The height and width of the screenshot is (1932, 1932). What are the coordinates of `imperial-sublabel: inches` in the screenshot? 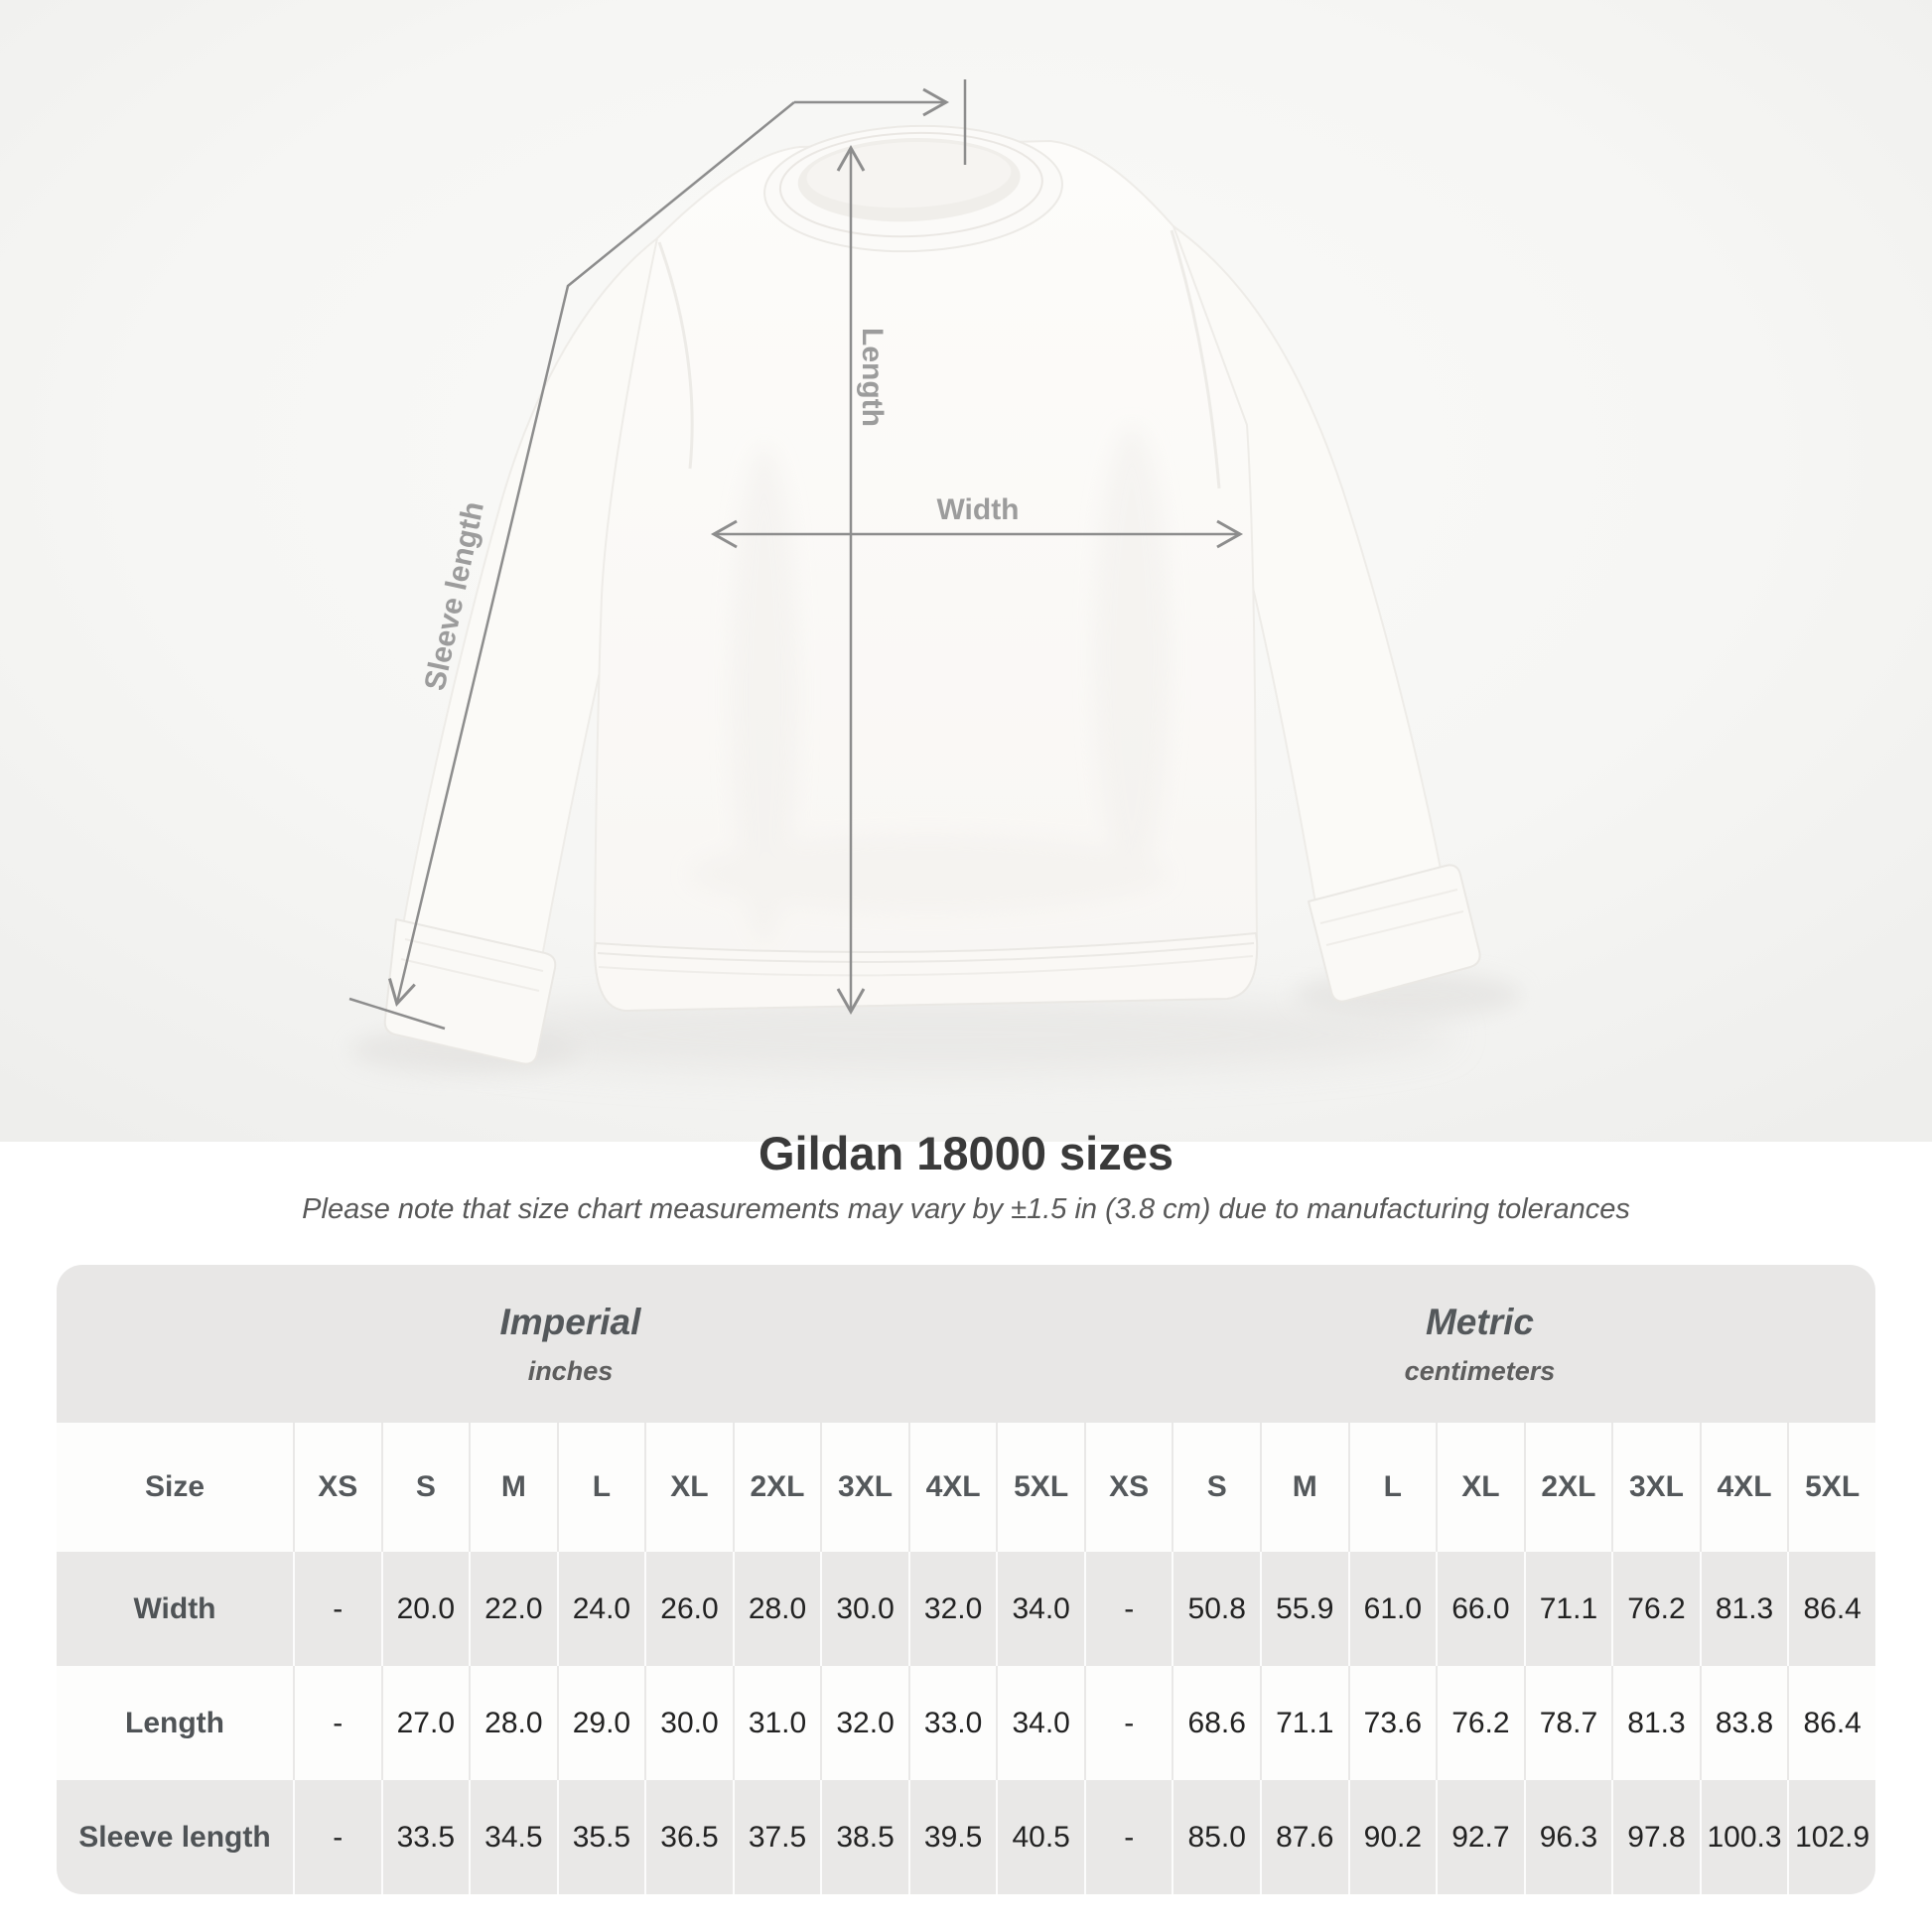 It's located at (570, 1371).